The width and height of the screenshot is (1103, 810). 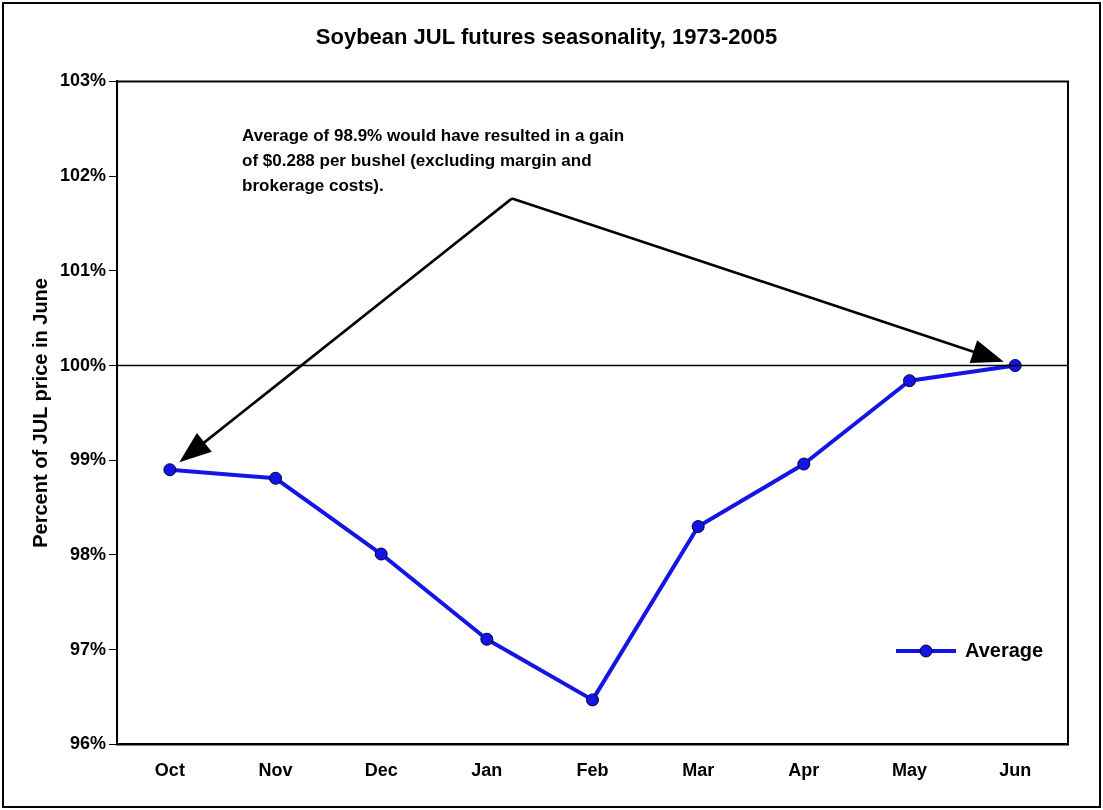 I want to click on x-tick-label: Jan, so click(x=487, y=770).